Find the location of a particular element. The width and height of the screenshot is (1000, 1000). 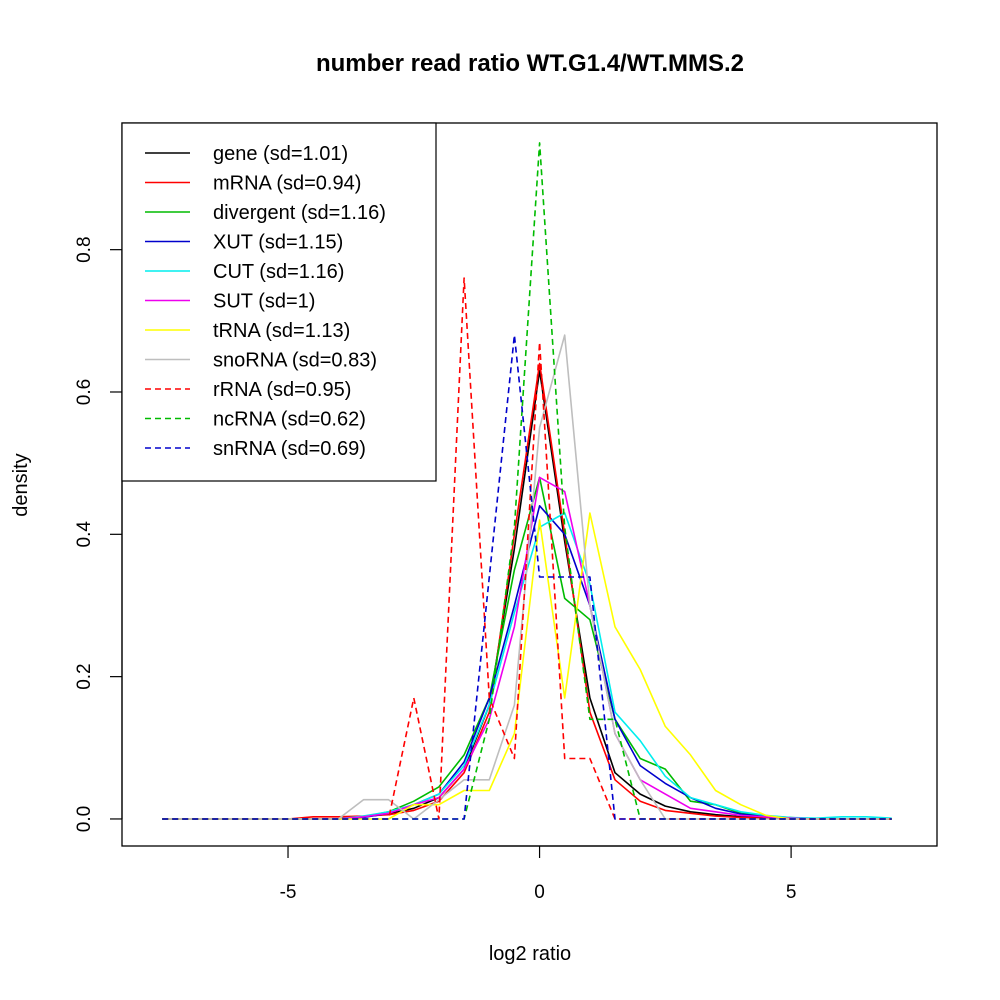

legend-label-7: snoRNA (sd=0.83) is located at coordinates (295, 361).